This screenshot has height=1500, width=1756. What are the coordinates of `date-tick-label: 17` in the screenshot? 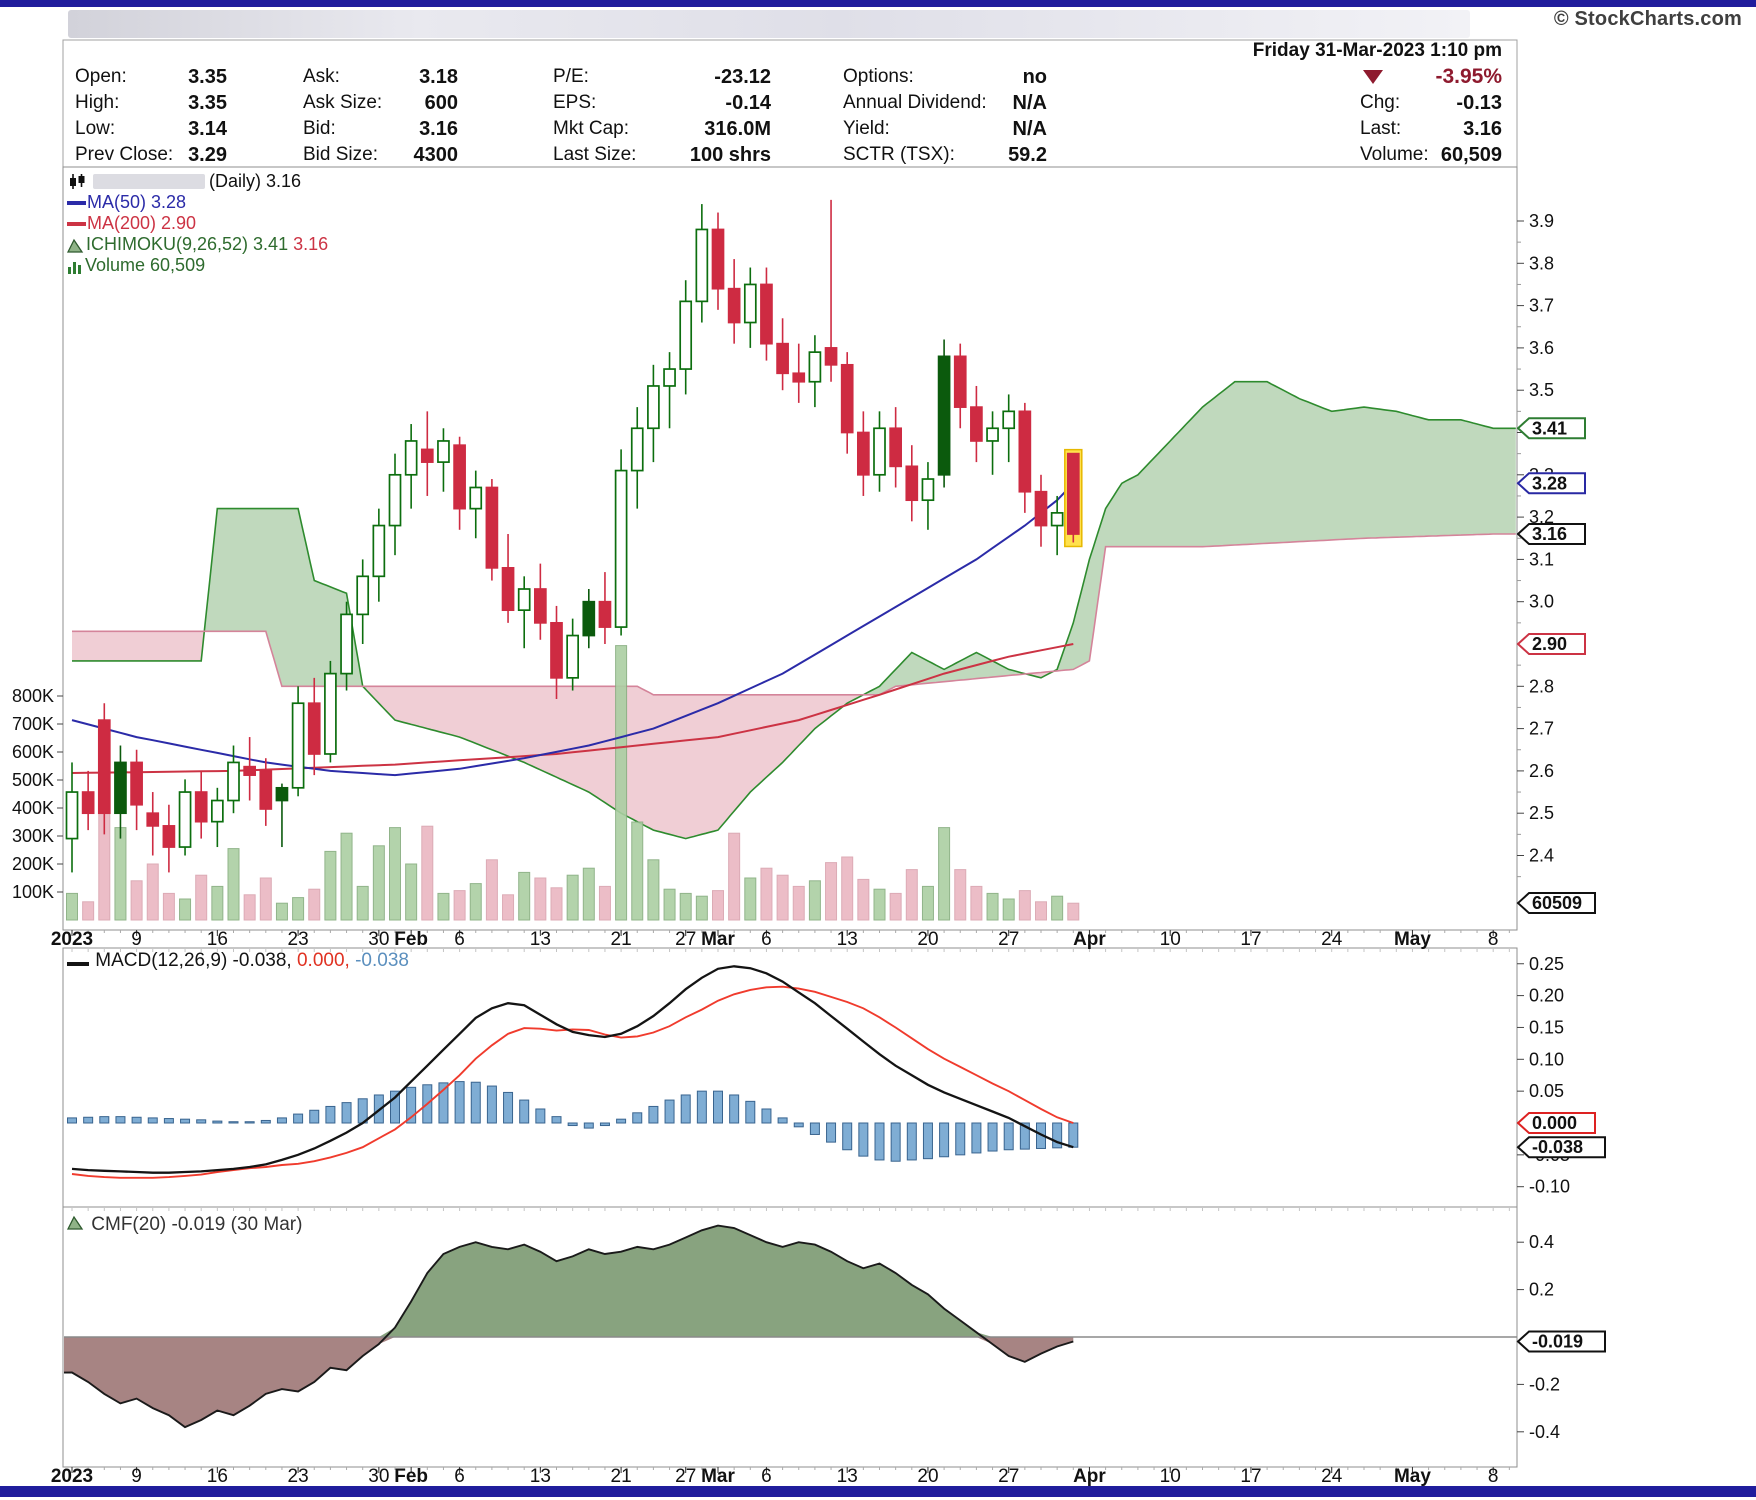 It's located at (1250, 939).